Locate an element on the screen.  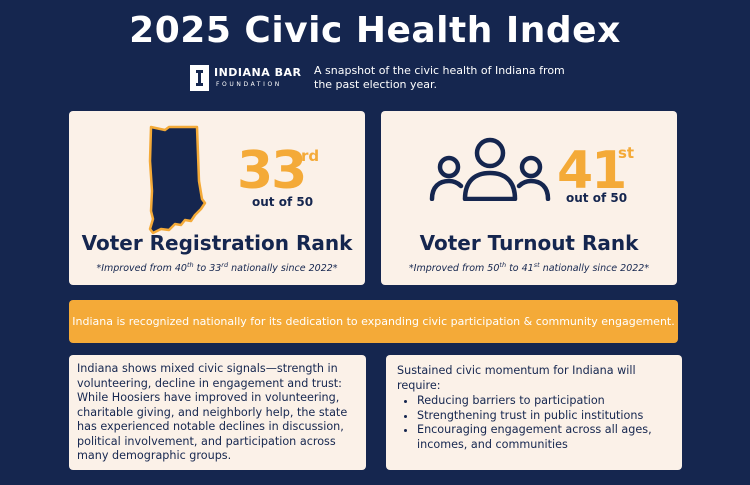
turnout-rank-number: 41 is located at coordinates (592, 171).